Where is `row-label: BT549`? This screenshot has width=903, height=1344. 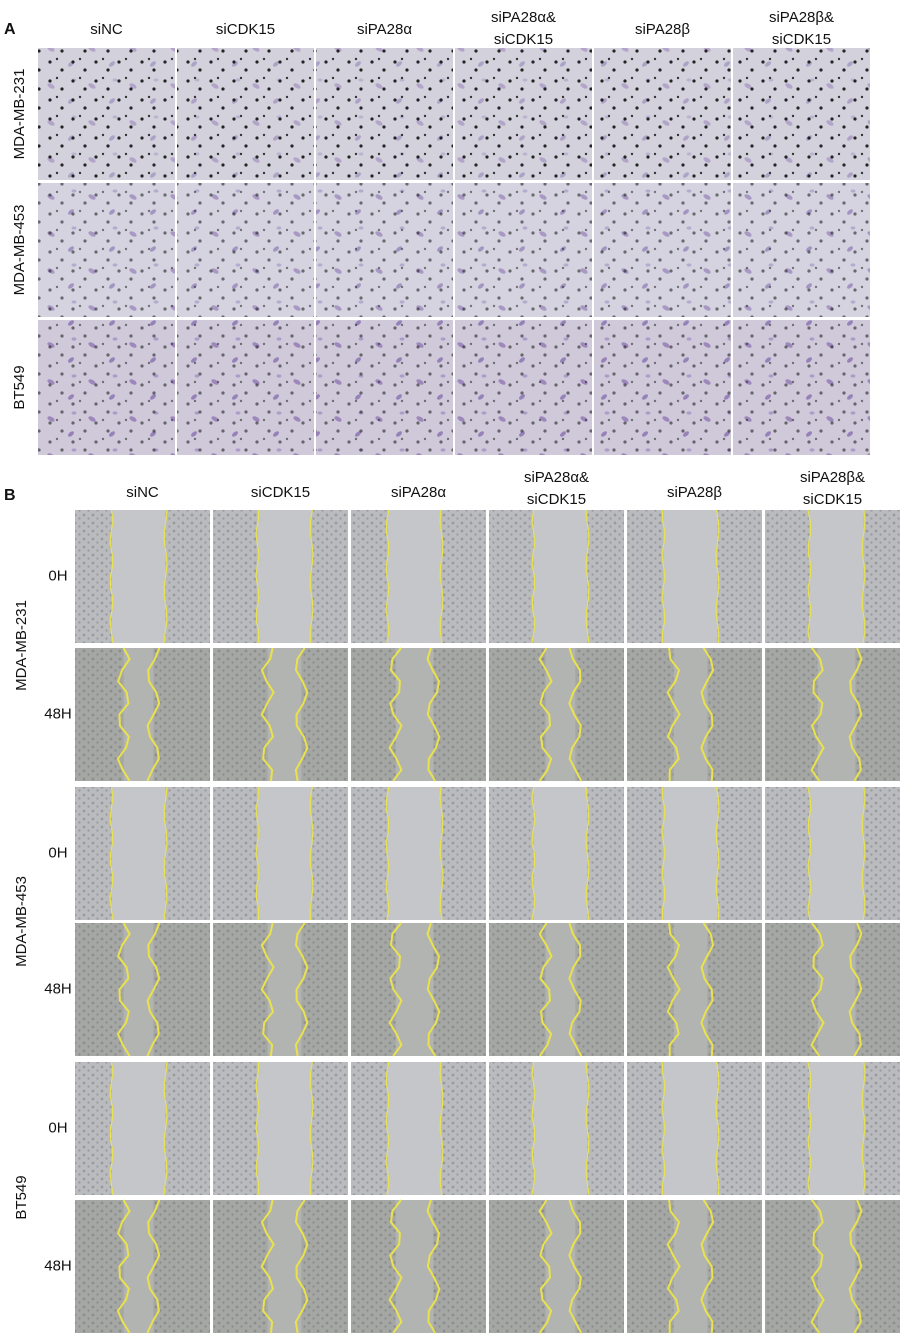 row-label: BT549 is located at coordinates (19, 387).